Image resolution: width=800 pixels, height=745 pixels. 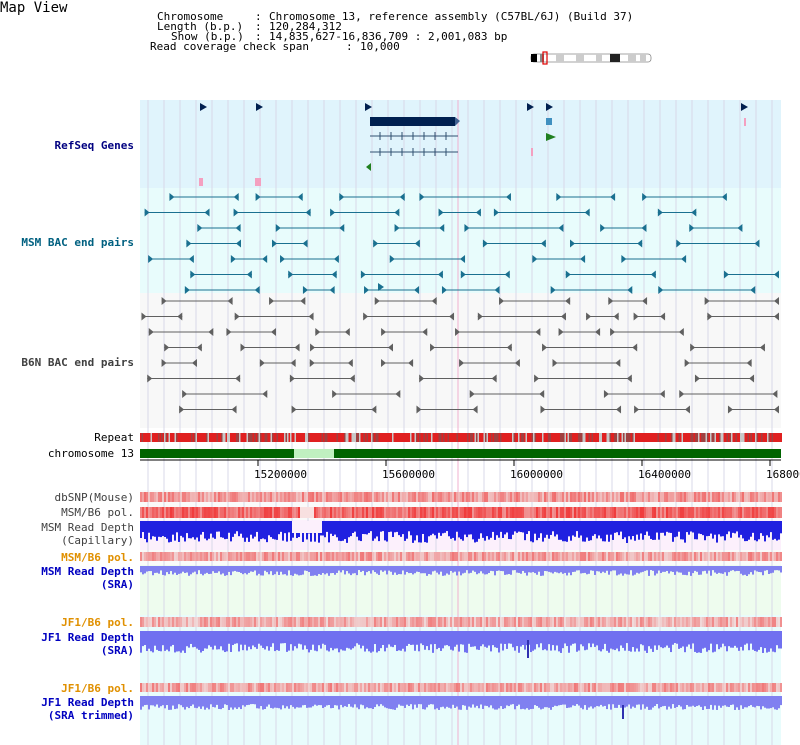 I want to click on msm-bac-label: MSM BAC end pairs, so click(x=77, y=242).